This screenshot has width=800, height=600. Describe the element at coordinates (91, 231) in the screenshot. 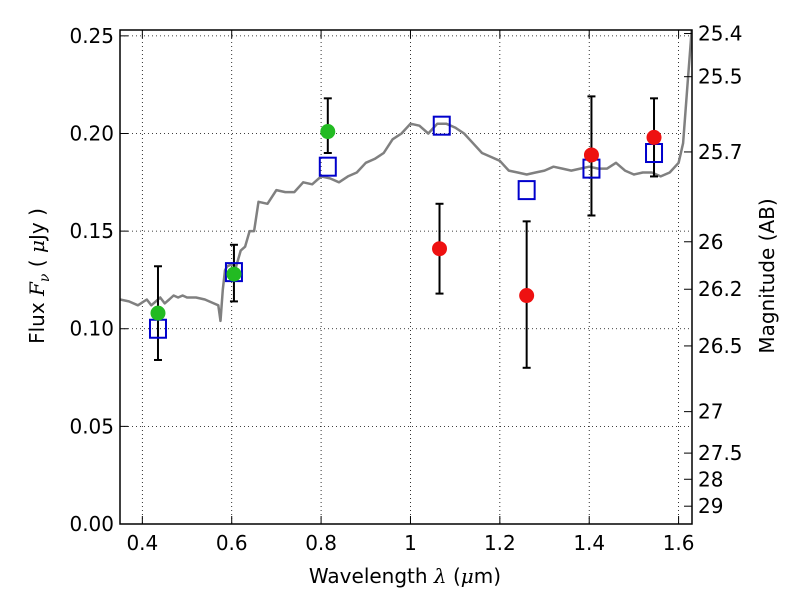

I see `y-tick-label: 0.15` at that location.